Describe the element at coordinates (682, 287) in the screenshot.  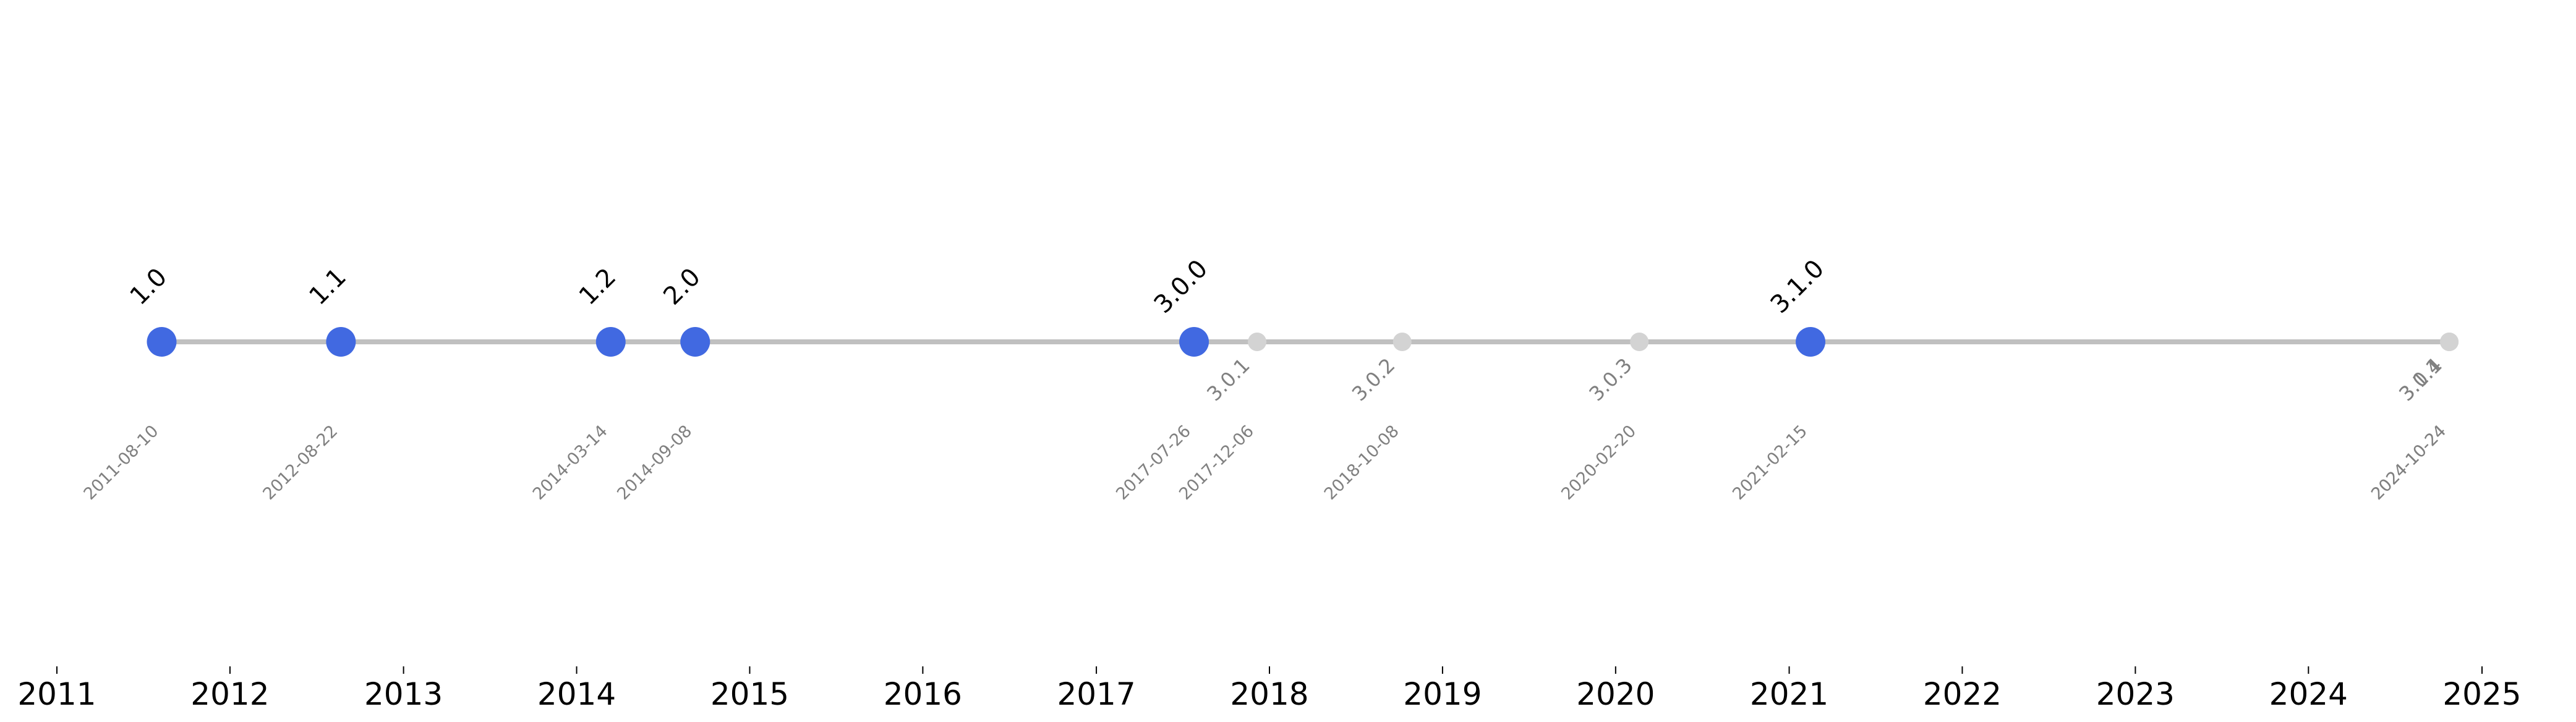
I see `version-label: 2.0` at that location.